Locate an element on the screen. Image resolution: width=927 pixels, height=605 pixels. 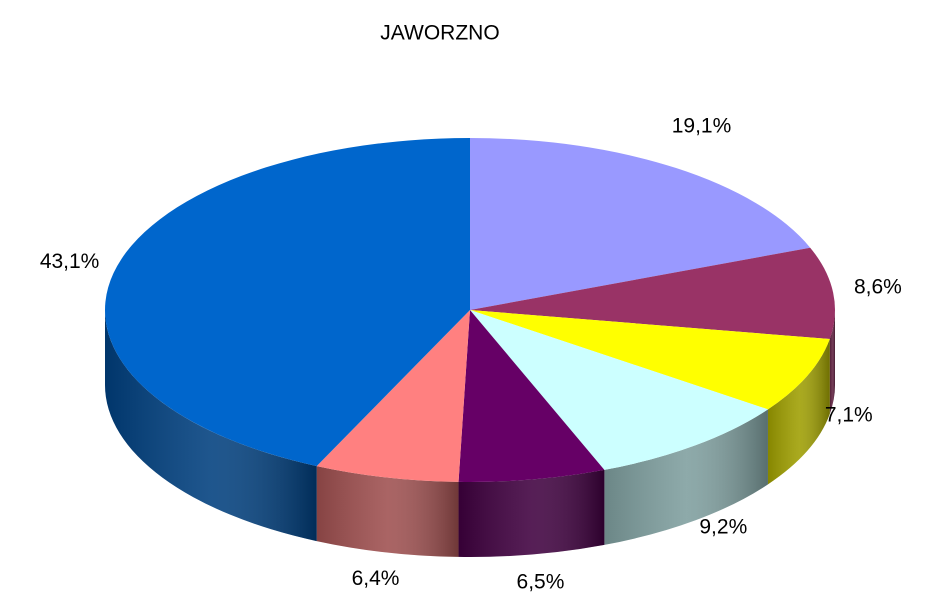
data-label: 6,5% is located at coordinates (541, 581).